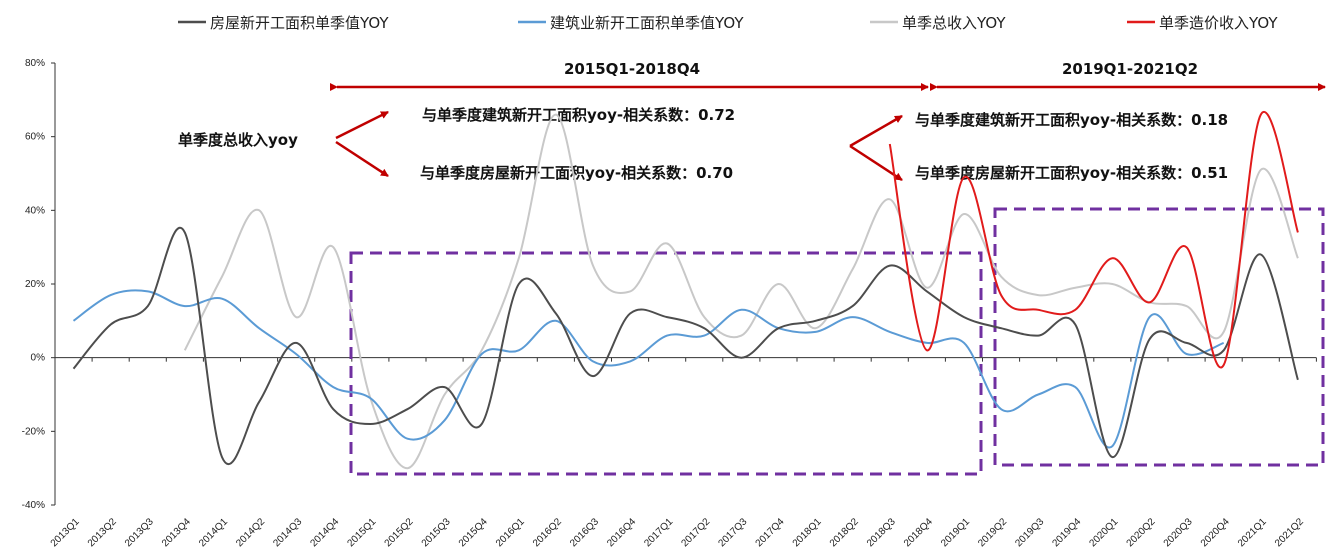 This screenshot has width=1342, height=555. I want to click on x-tick-label: 2017Q3, so click(733, 532).